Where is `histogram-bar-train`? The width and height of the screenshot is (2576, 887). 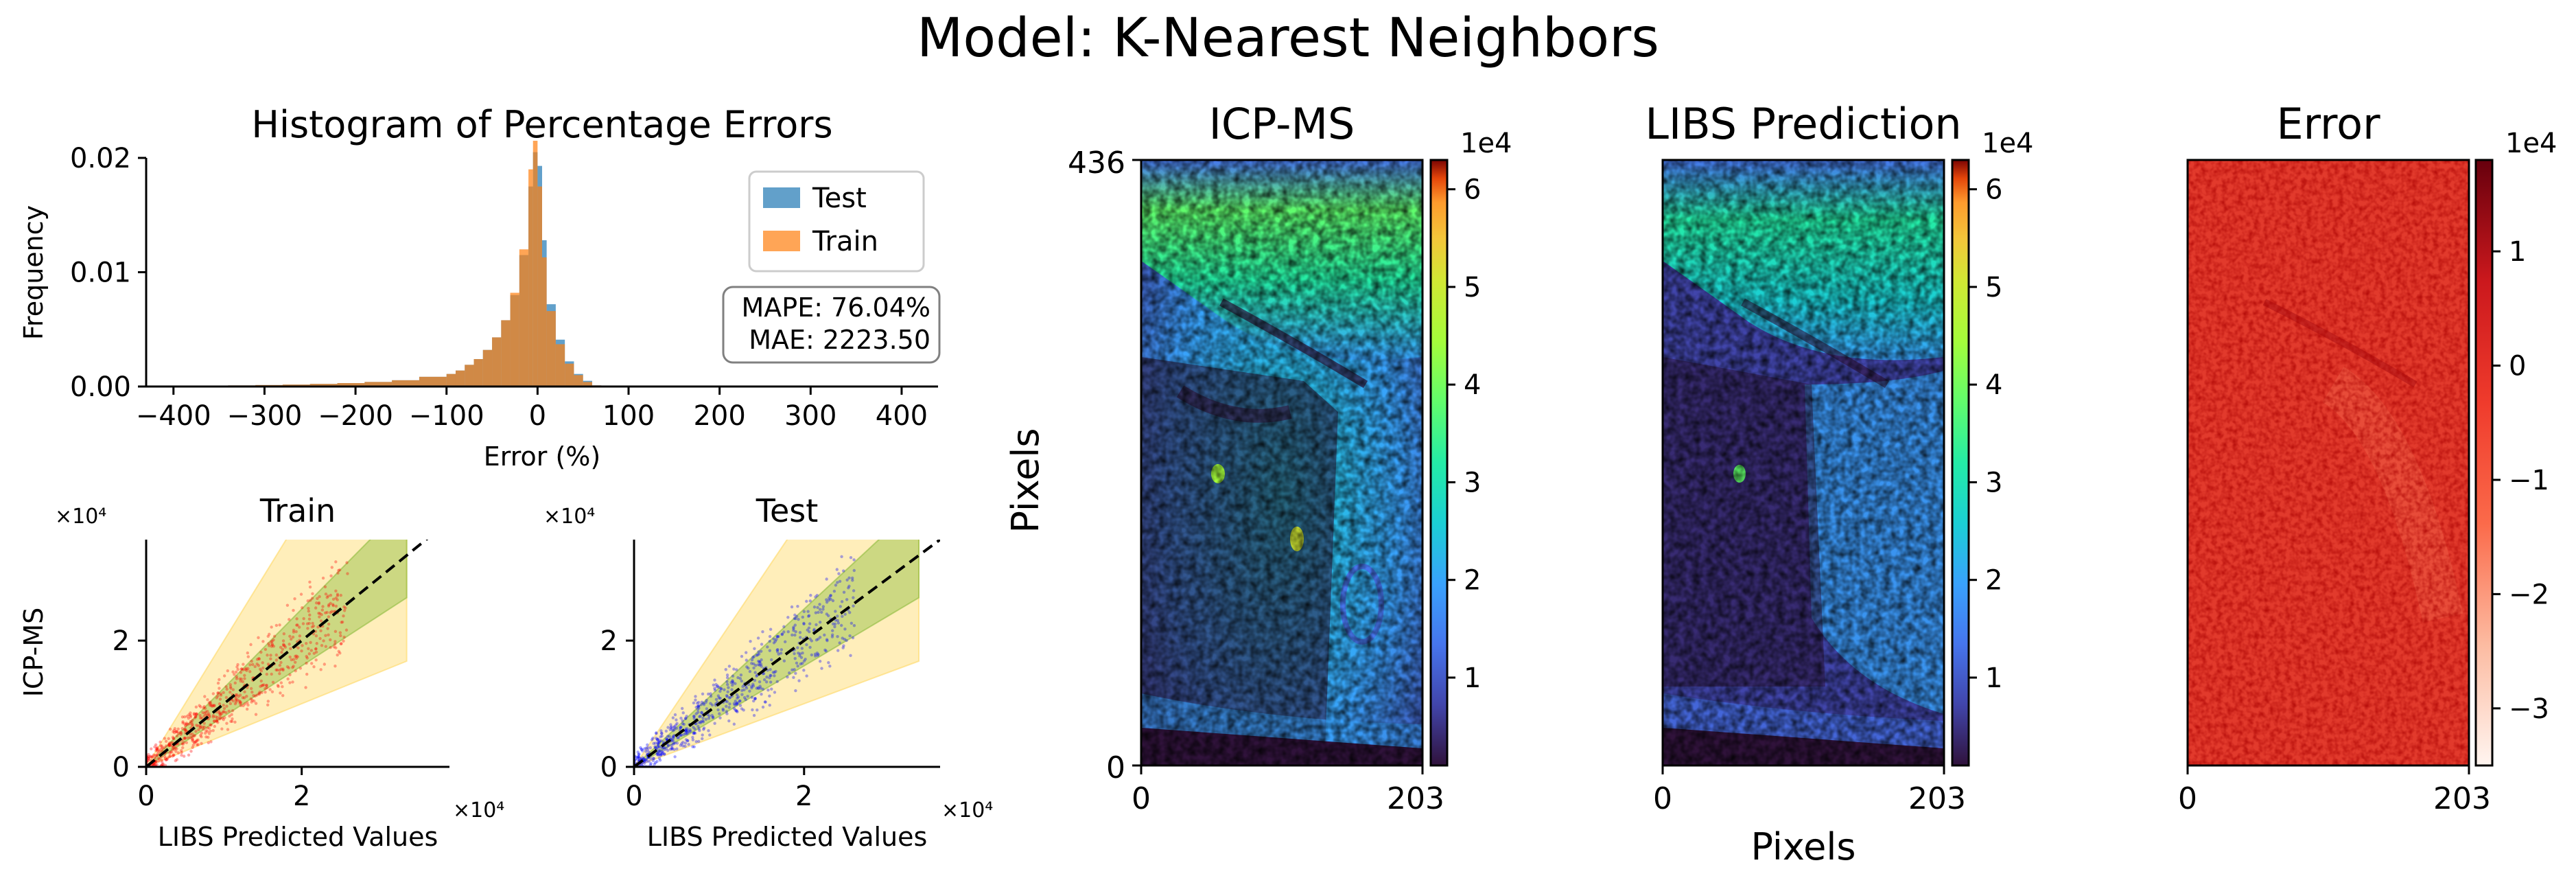
histogram-bar-train is located at coordinates (460, 379).